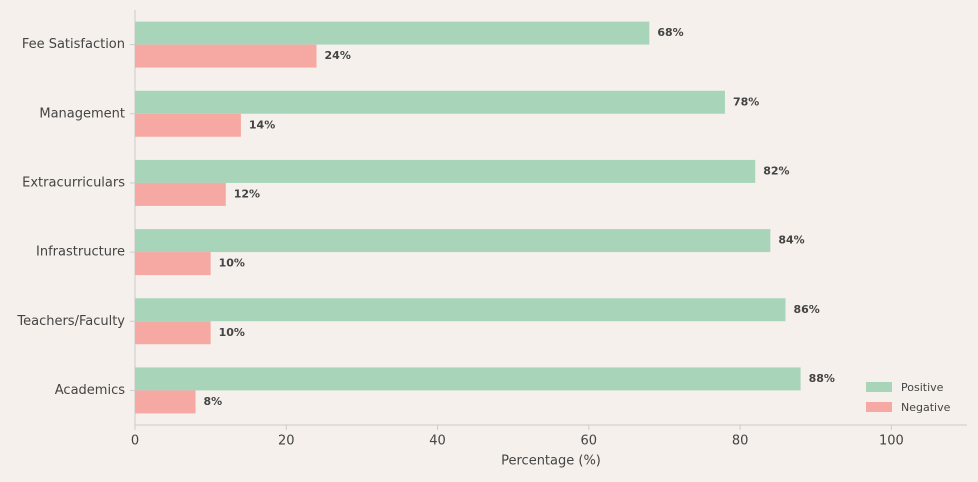 This screenshot has width=978, height=482. What do you see at coordinates (90, 390) in the screenshot?
I see `y-tick-label: Academics` at bounding box center [90, 390].